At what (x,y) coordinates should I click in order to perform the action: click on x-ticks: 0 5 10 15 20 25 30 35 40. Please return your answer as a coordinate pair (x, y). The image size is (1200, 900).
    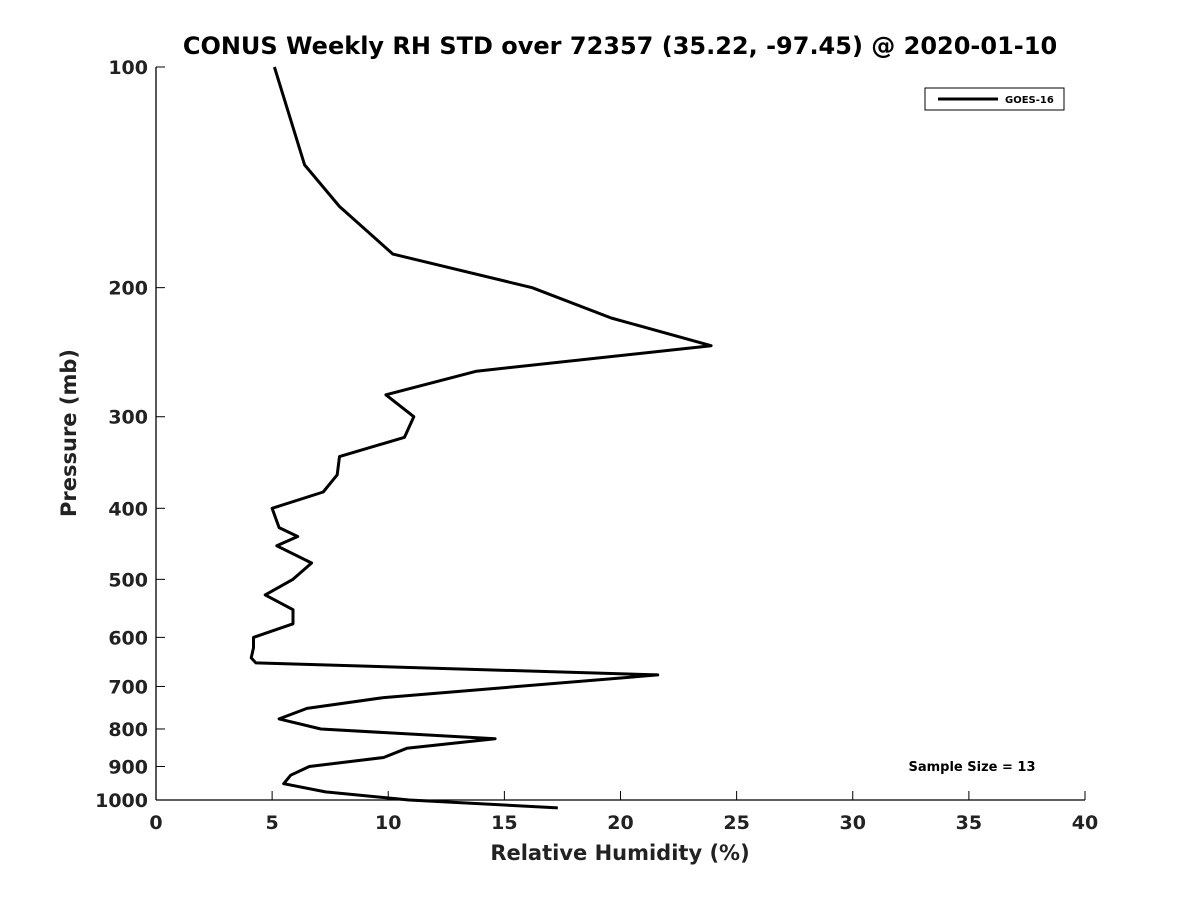
    Looking at the image, I should click on (623, 812).